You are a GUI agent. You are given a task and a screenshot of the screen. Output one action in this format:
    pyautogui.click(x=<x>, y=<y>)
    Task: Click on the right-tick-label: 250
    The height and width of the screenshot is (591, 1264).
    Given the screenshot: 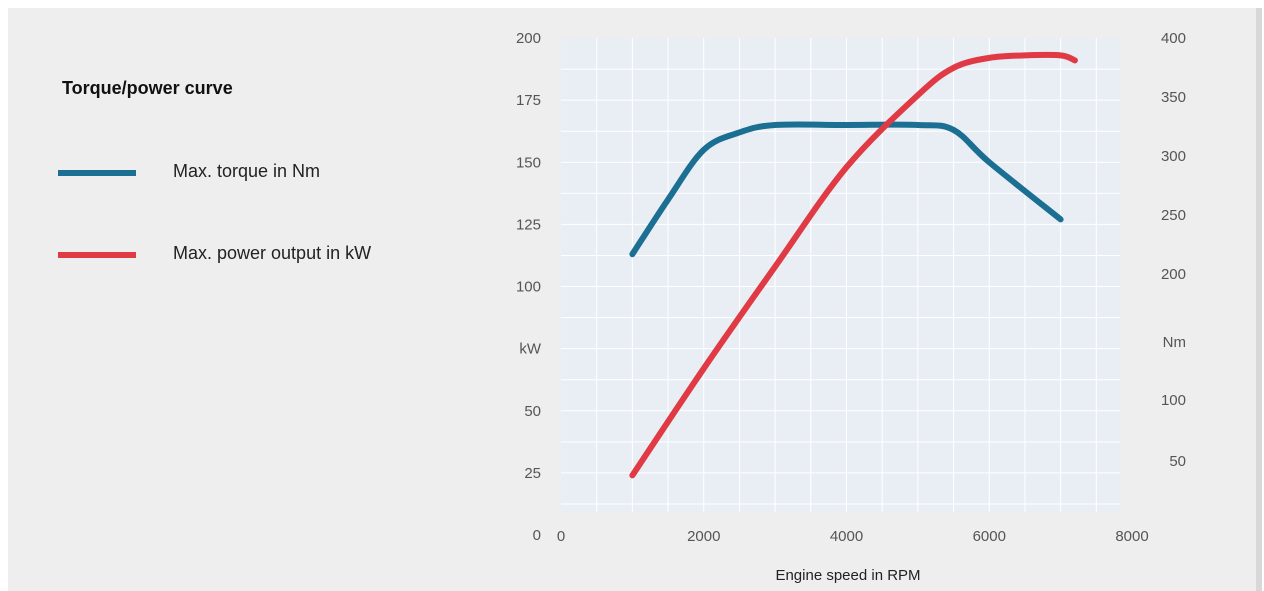 What is the action you would take?
    pyautogui.click(x=1173, y=215)
    